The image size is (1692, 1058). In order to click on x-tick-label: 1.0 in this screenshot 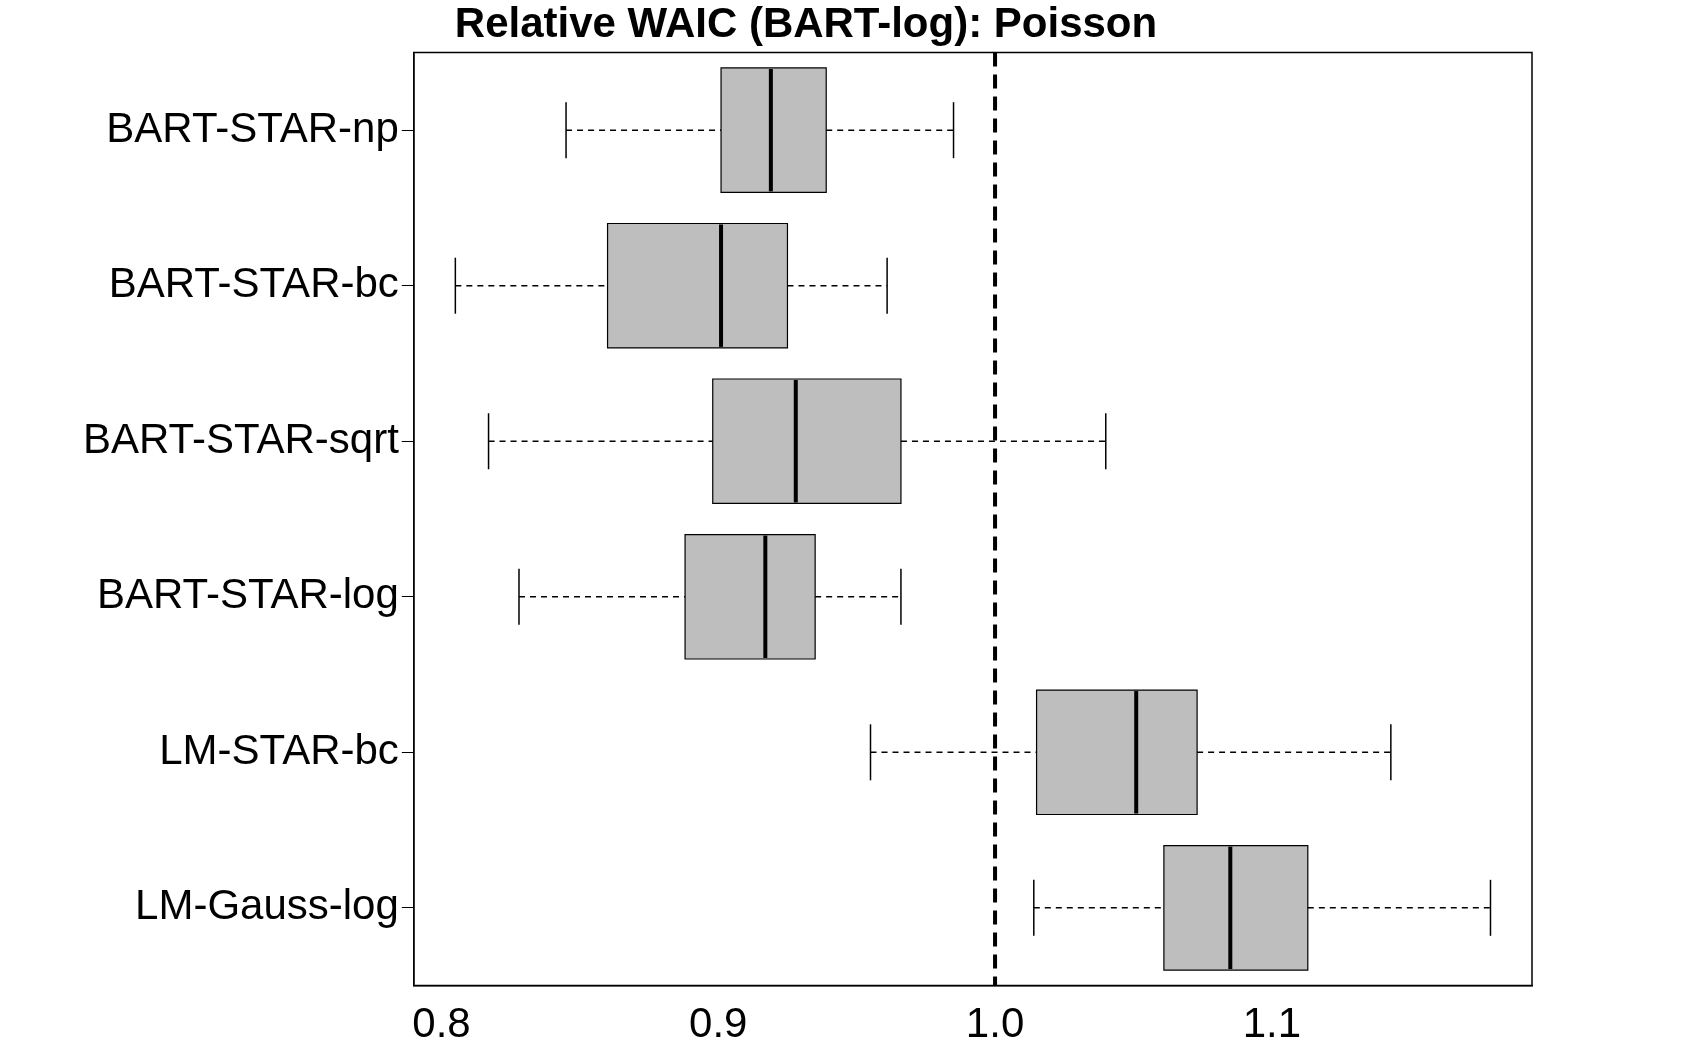, I will do `click(995, 1023)`.